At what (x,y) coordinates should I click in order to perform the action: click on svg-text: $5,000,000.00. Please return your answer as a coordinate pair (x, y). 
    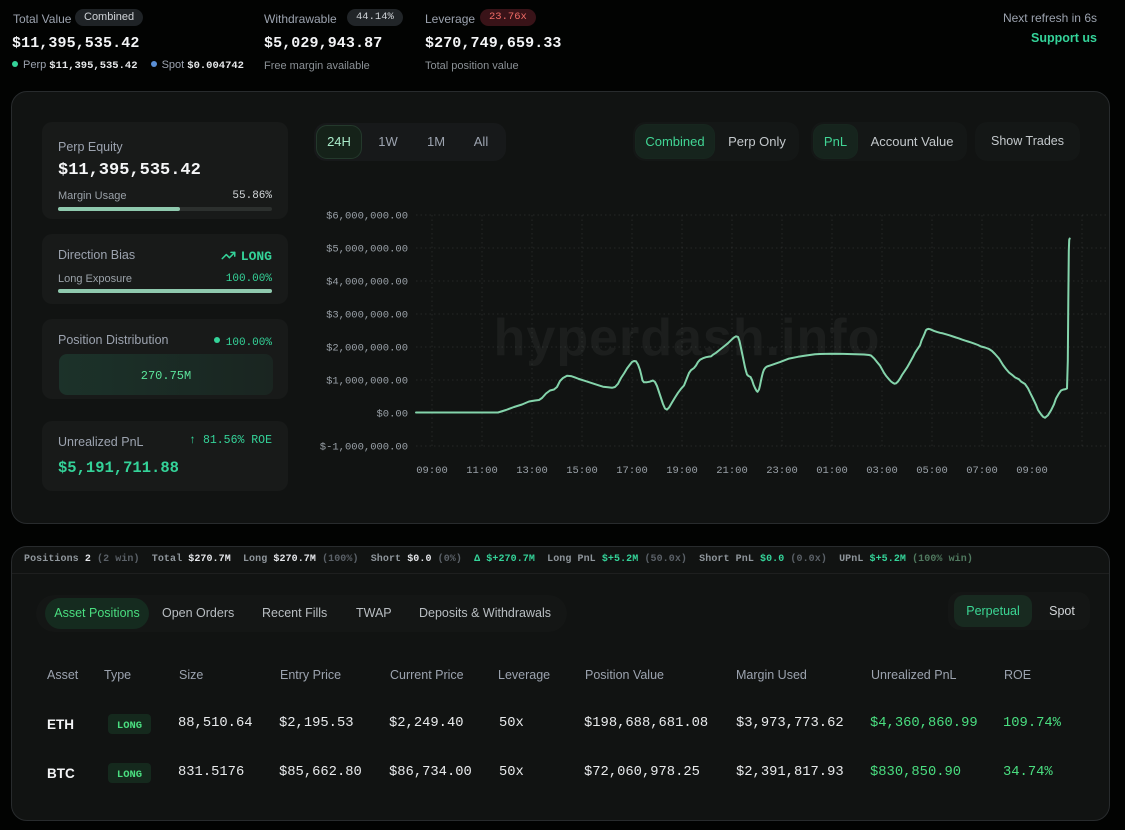
    Looking at the image, I should click on (367, 250).